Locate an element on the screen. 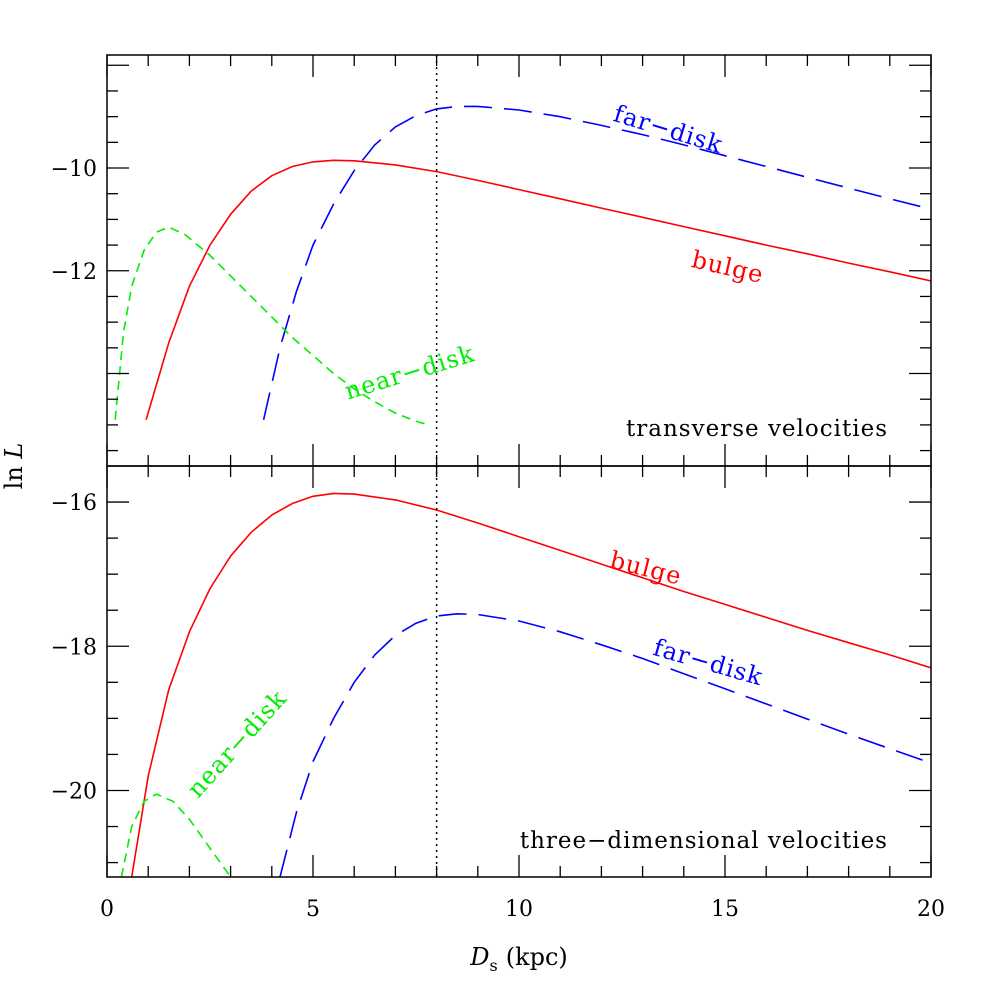 The image size is (983, 988). bottom-y-tick-label: −16 is located at coordinates (74, 503).